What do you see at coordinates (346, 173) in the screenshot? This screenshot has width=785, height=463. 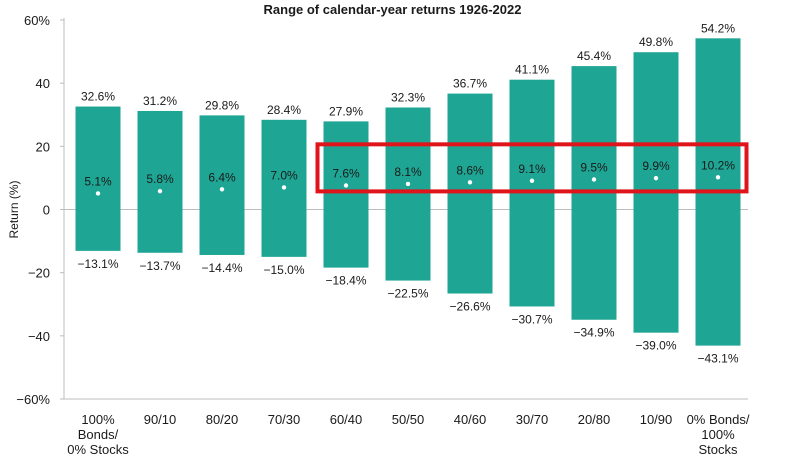 I see `average-value-label: 7.6%` at bounding box center [346, 173].